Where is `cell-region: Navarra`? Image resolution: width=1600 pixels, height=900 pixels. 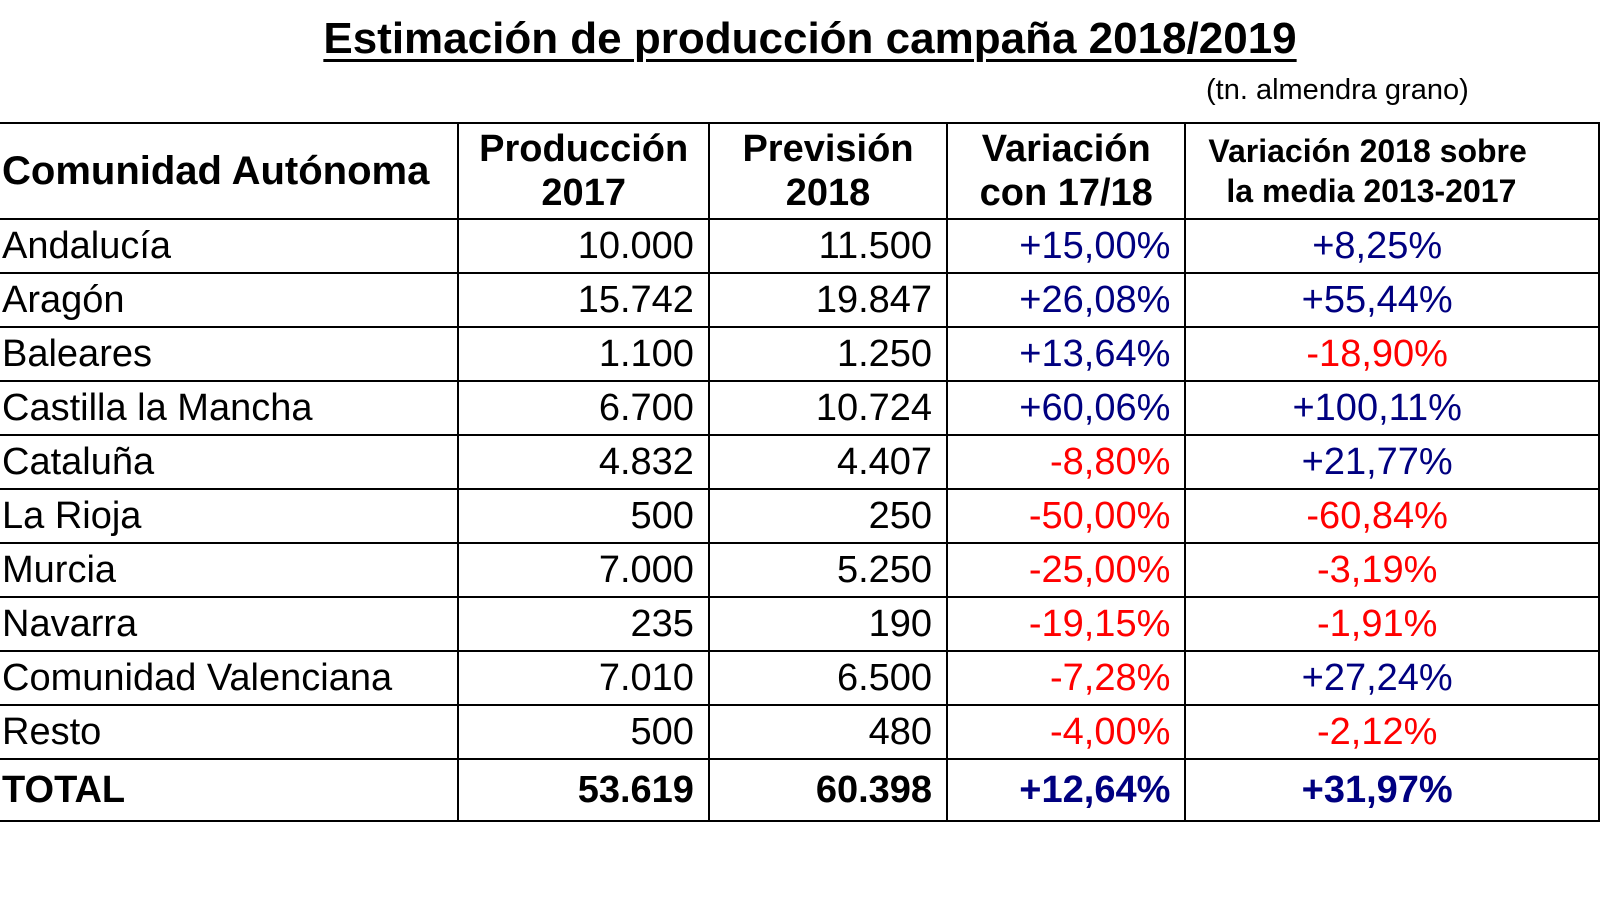
cell-region: Navarra is located at coordinates (230, 624).